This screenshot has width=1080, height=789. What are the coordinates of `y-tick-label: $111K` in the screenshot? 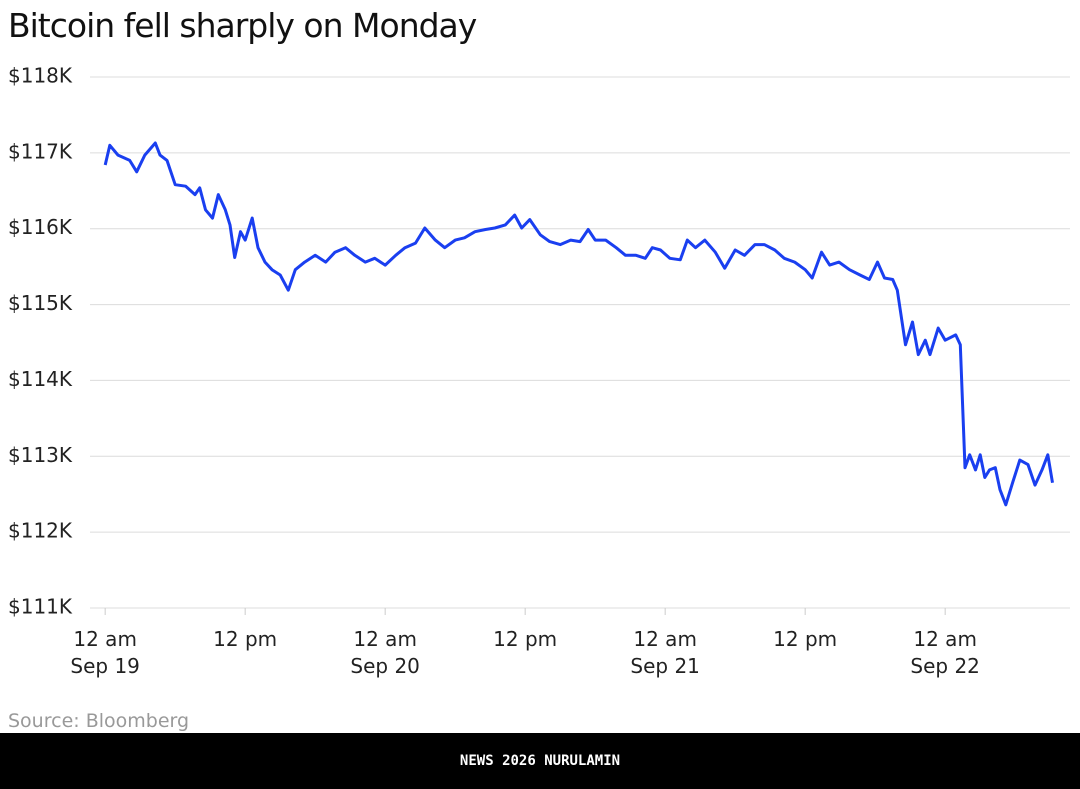 It's located at (40, 607).